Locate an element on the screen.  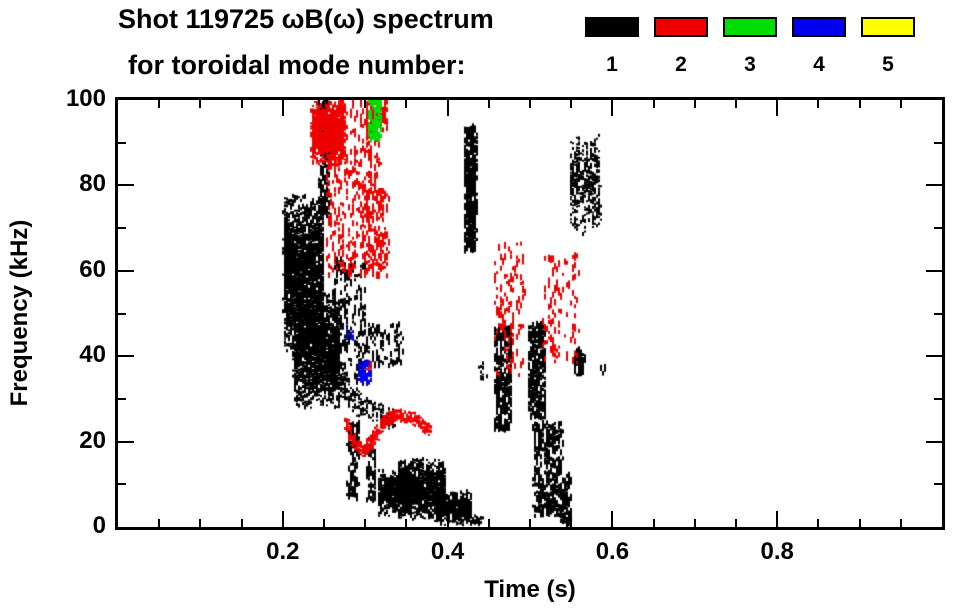
y-axis-tick-label: 100 is located at coordinates (85, 98).